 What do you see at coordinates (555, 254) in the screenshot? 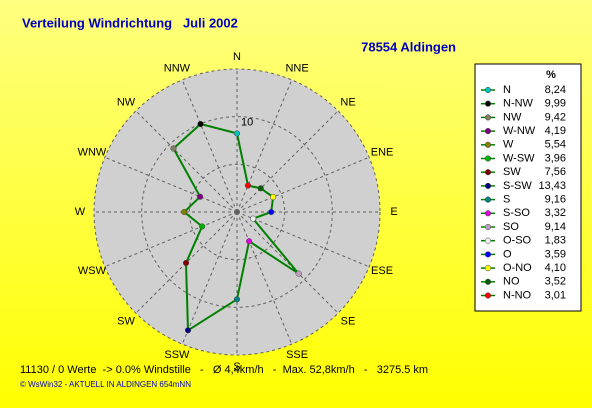
I see `legend-value: 3,59` at bounding box center [555, 254].